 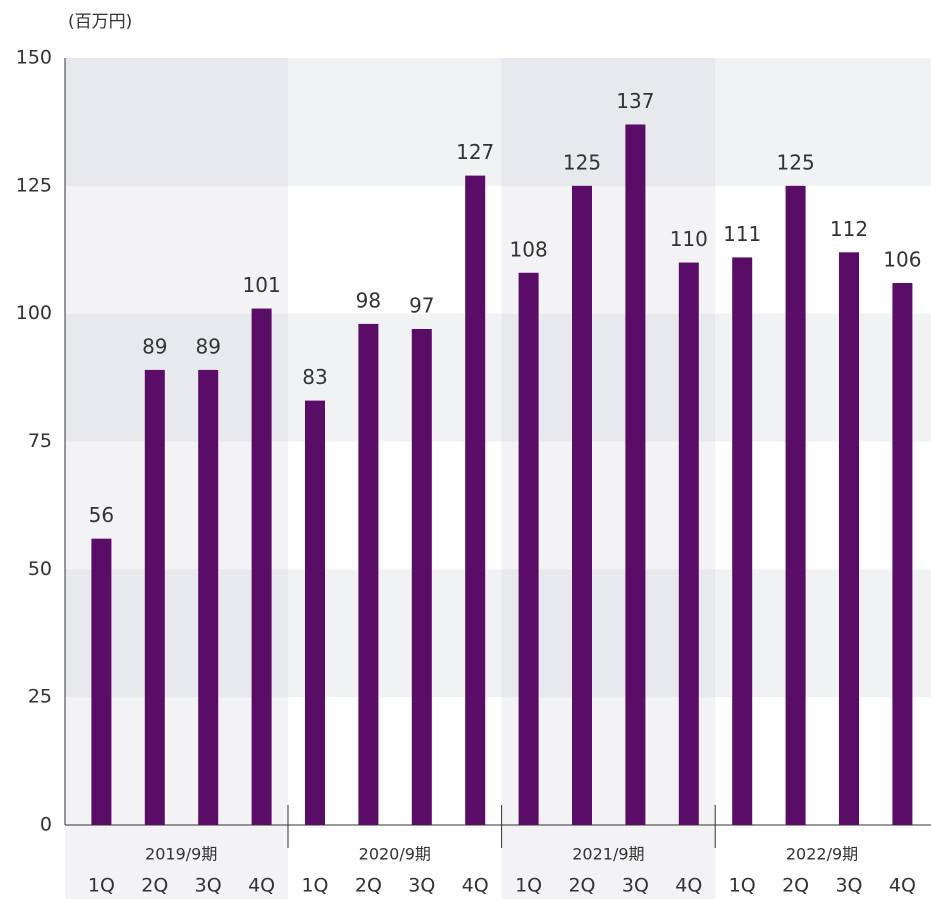 I want to click on y-tick-label: 0, so click(x=46, y=825).